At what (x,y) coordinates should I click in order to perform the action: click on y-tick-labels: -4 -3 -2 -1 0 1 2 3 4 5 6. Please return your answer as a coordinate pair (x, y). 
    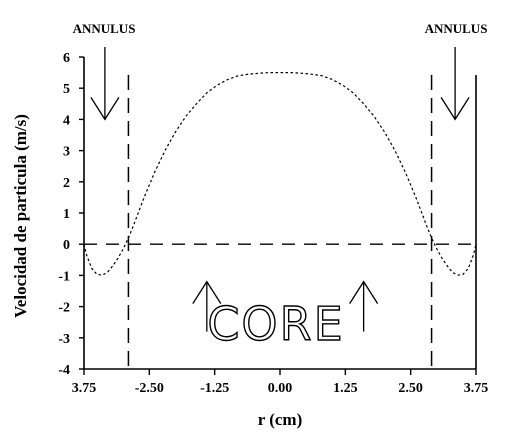
    Looking at the image, I should click on (64, 214).